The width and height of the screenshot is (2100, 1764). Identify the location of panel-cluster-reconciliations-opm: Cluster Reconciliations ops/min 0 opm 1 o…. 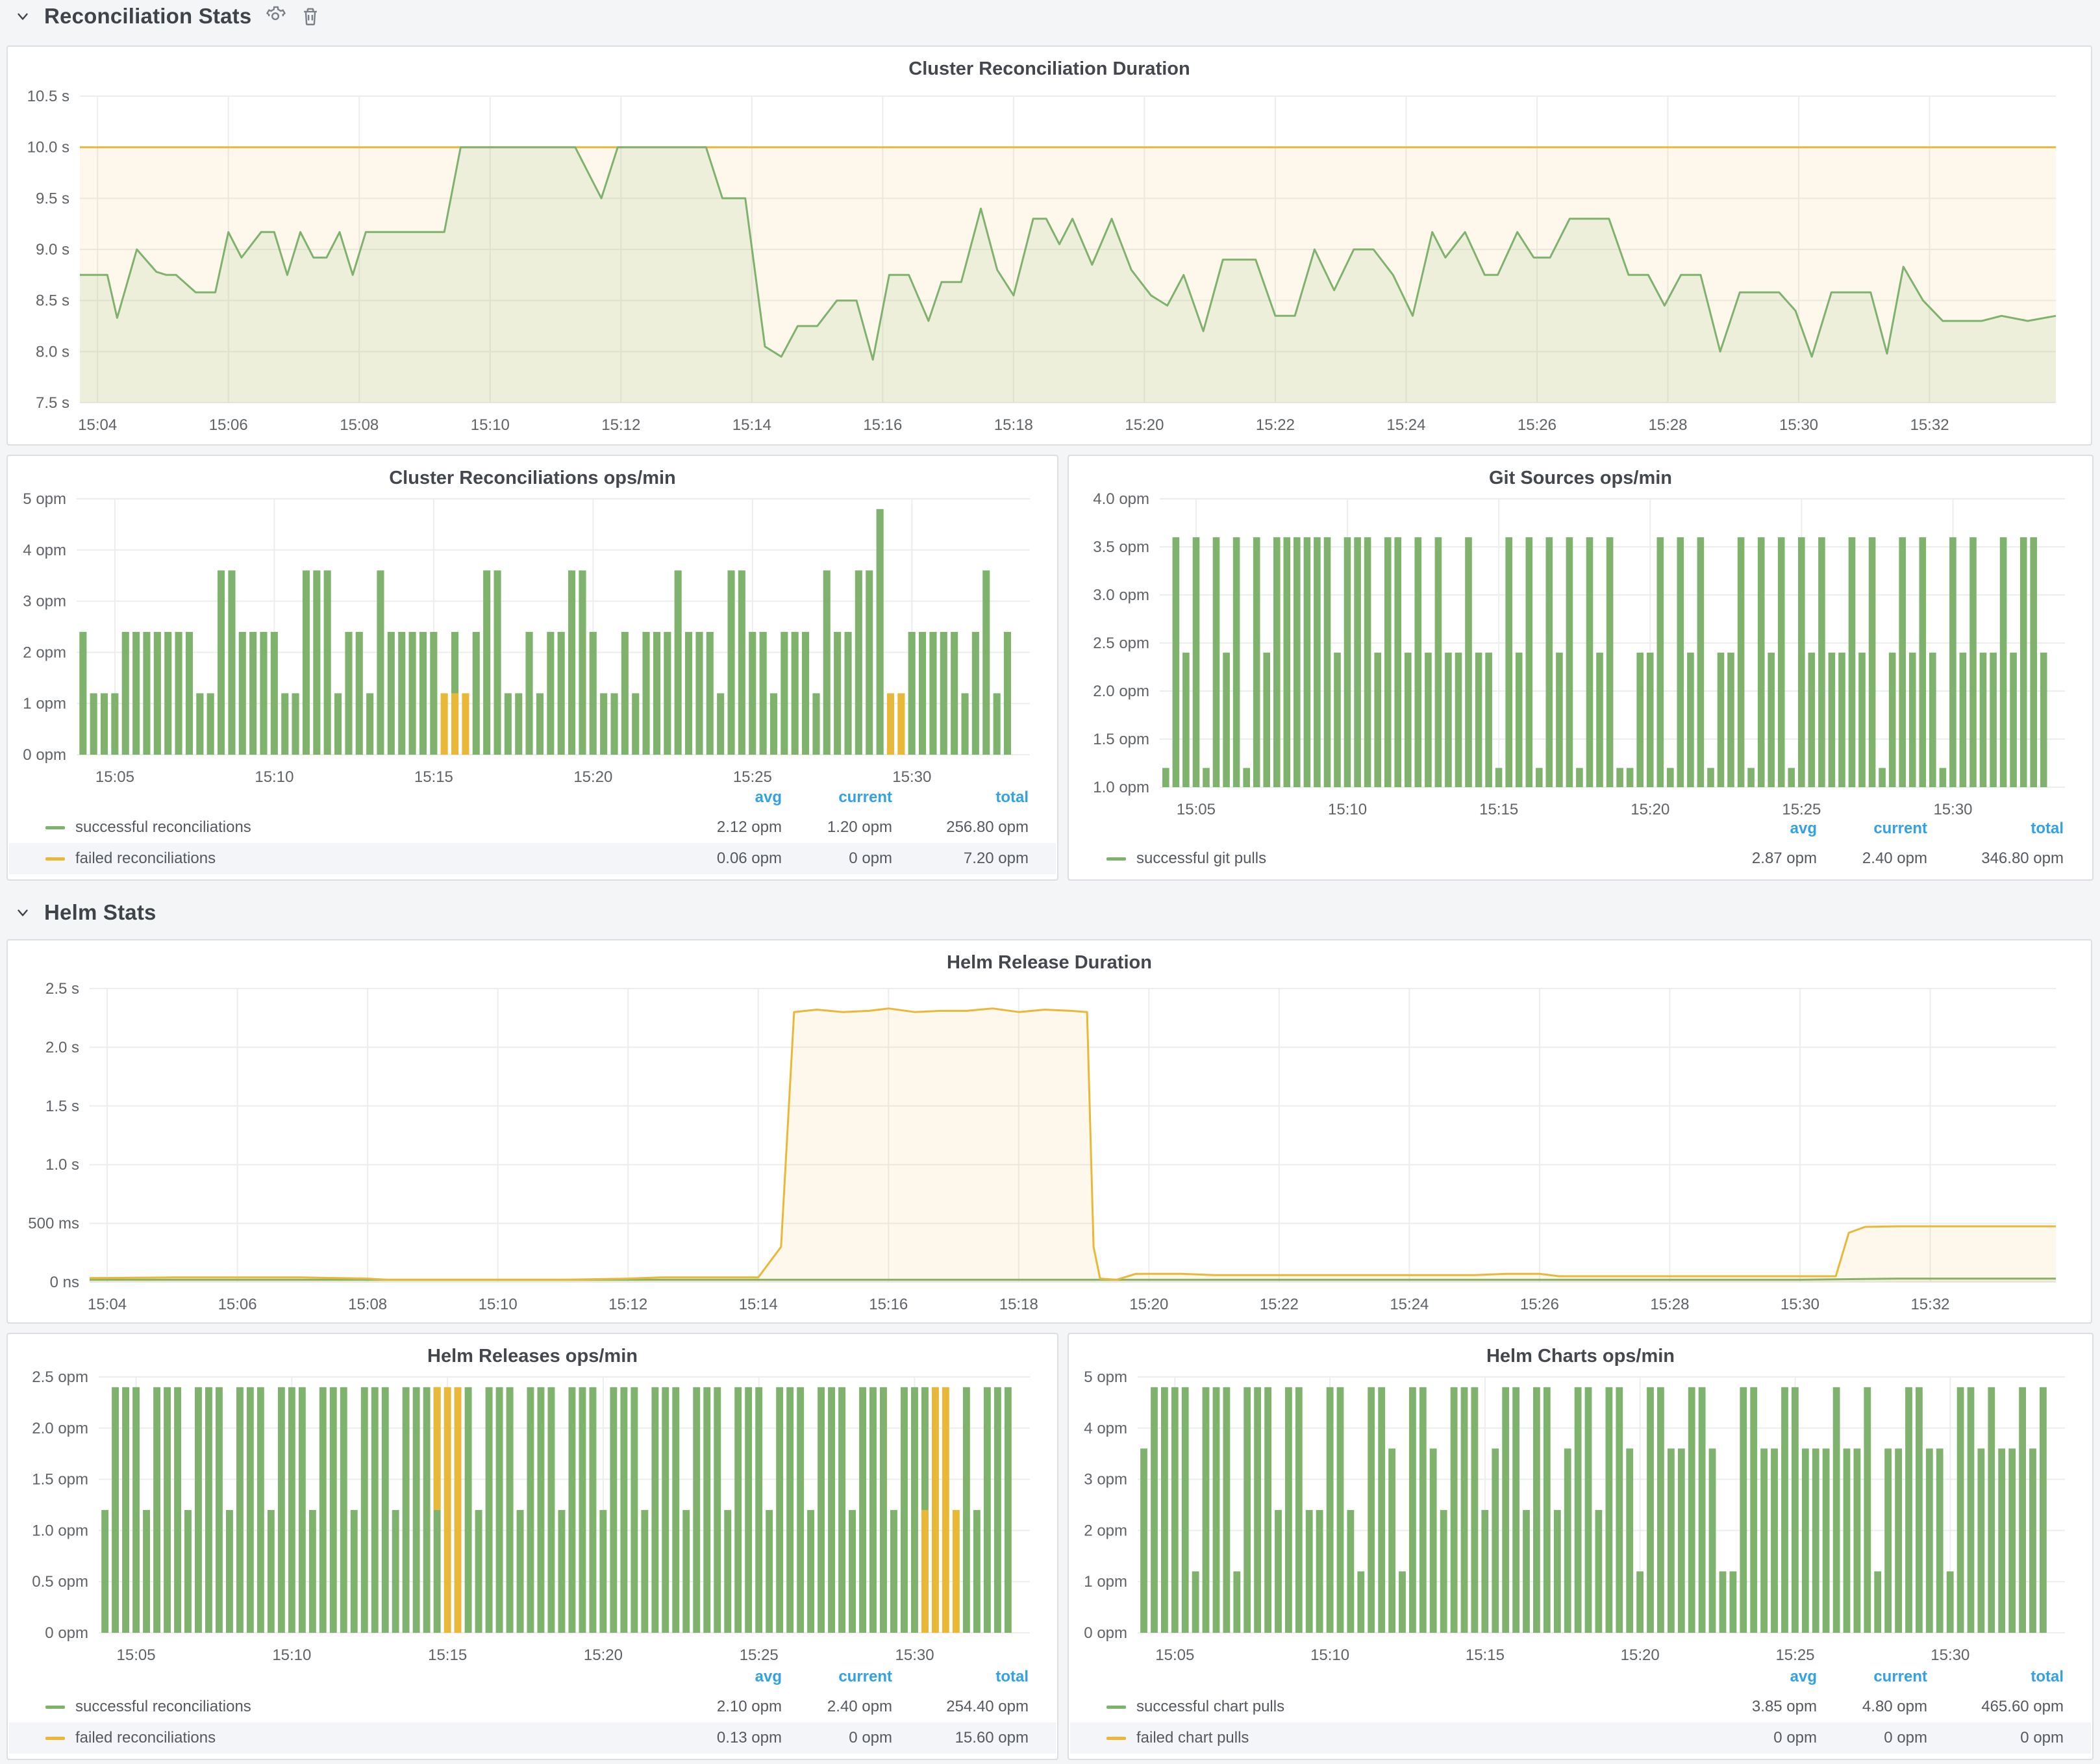
(532, 668).